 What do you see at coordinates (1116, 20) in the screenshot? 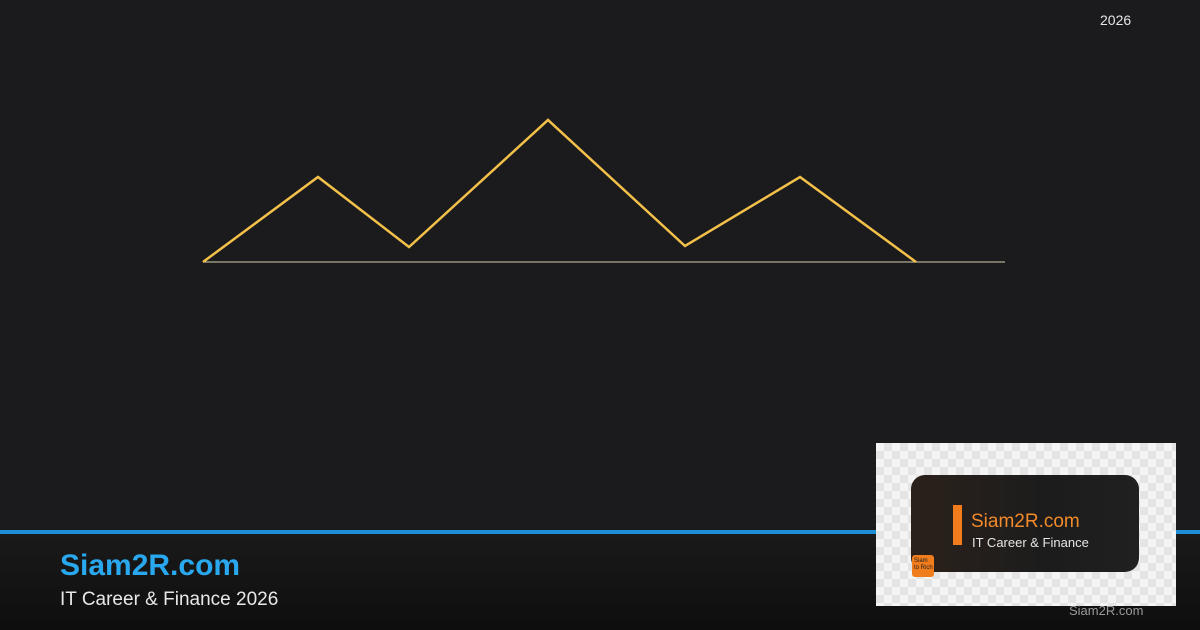
I see `year-label: 2026` at bounding box center [1116, 20].